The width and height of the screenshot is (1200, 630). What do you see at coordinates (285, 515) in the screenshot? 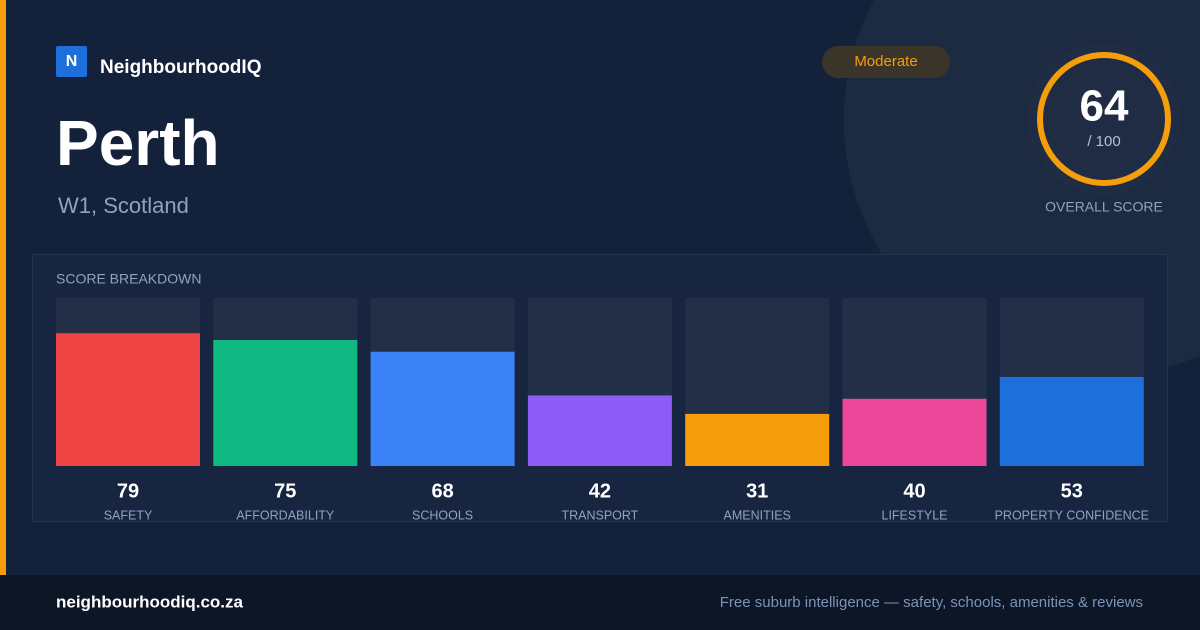
I see `bar-label: AFFORDABILITY` at bounding box center [285, 515].